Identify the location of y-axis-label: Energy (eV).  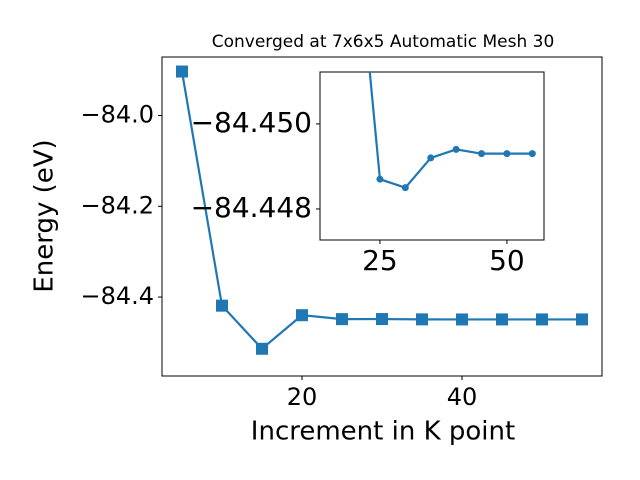
(45, 215).